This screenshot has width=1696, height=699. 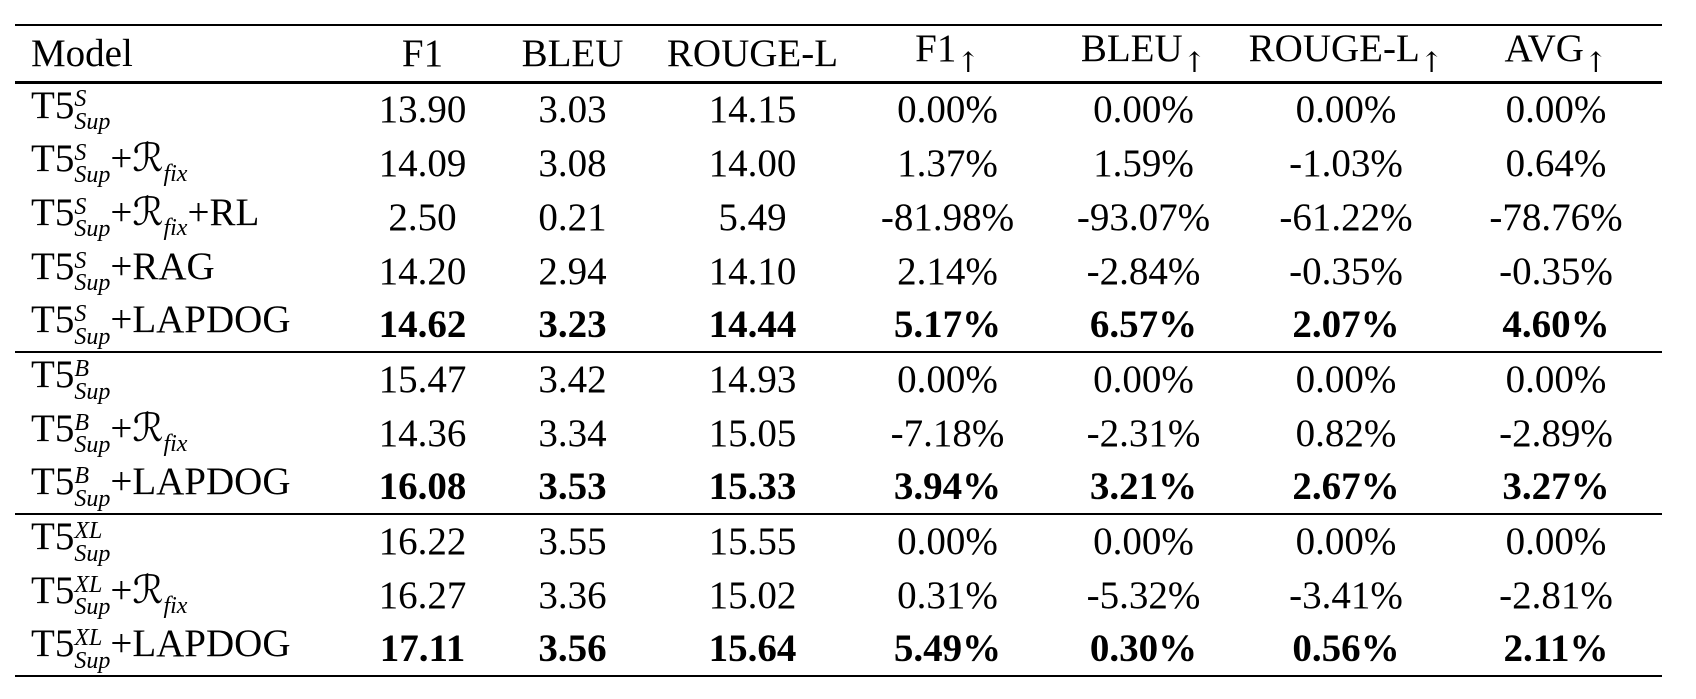 What do you see at coordinates (1143, 648) in the screenshot?
I see `metric-value-bleu-gain: 0.30%` at bounding box center [1143, 648].